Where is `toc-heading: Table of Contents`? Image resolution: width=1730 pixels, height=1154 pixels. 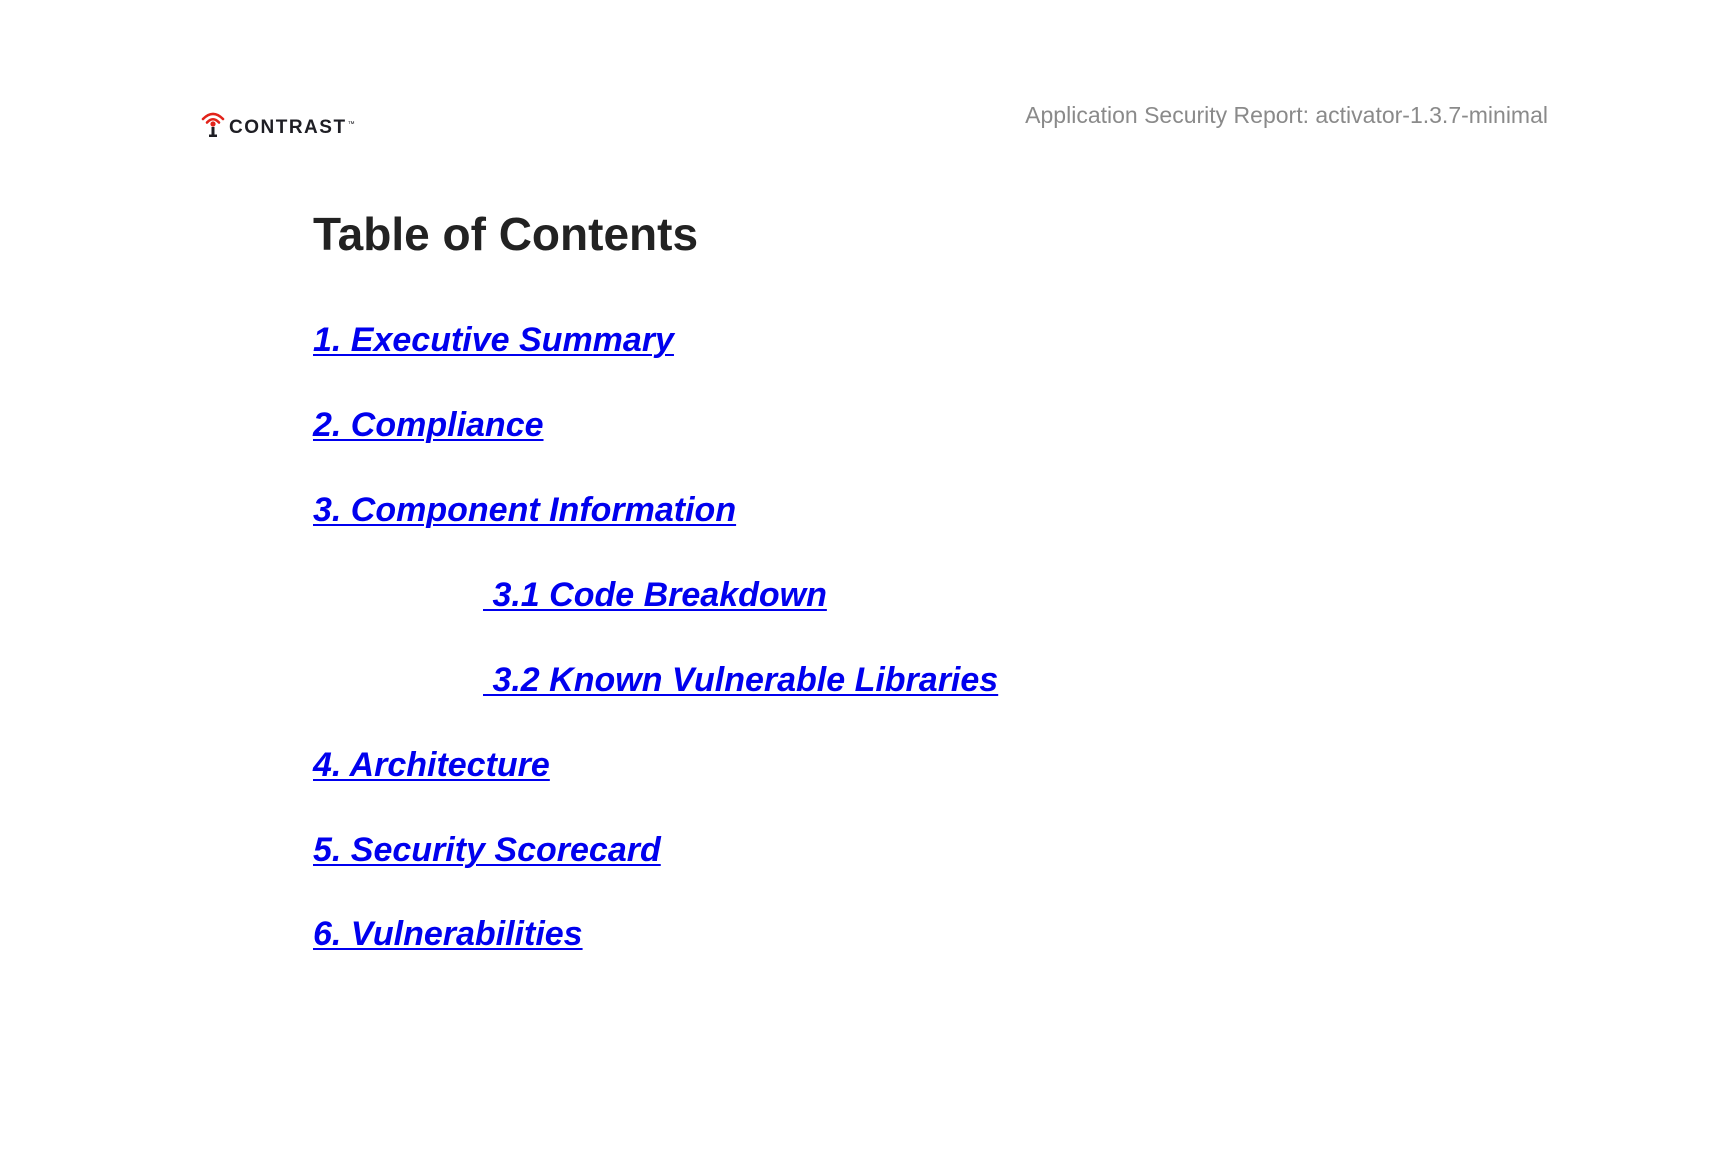
toc-heading: Table of Contents is located at coordinates (506, 234).